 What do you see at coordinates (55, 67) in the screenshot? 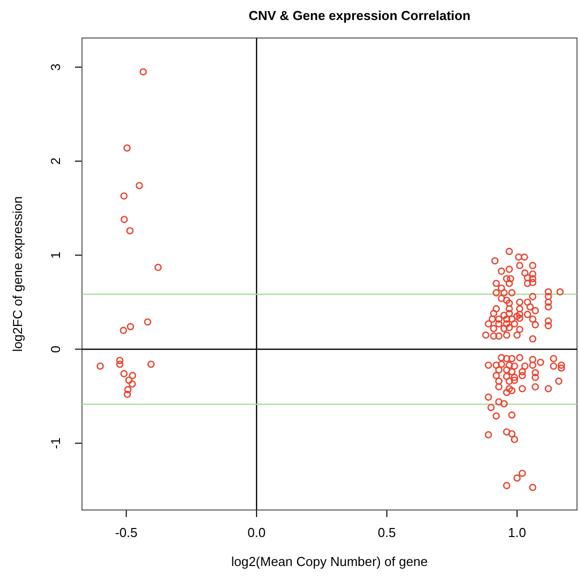
I see `y-tick-label: 3` at bounding box center [55, 67].